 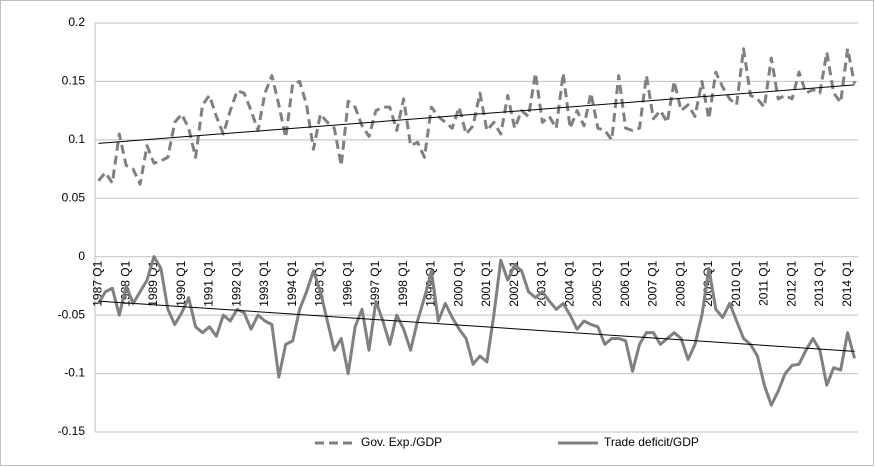 What do you see at coordinates (542, 283) in the screenshot?
I see `x-tick-label: 2003 Q1` at bounding box center [542, 283].